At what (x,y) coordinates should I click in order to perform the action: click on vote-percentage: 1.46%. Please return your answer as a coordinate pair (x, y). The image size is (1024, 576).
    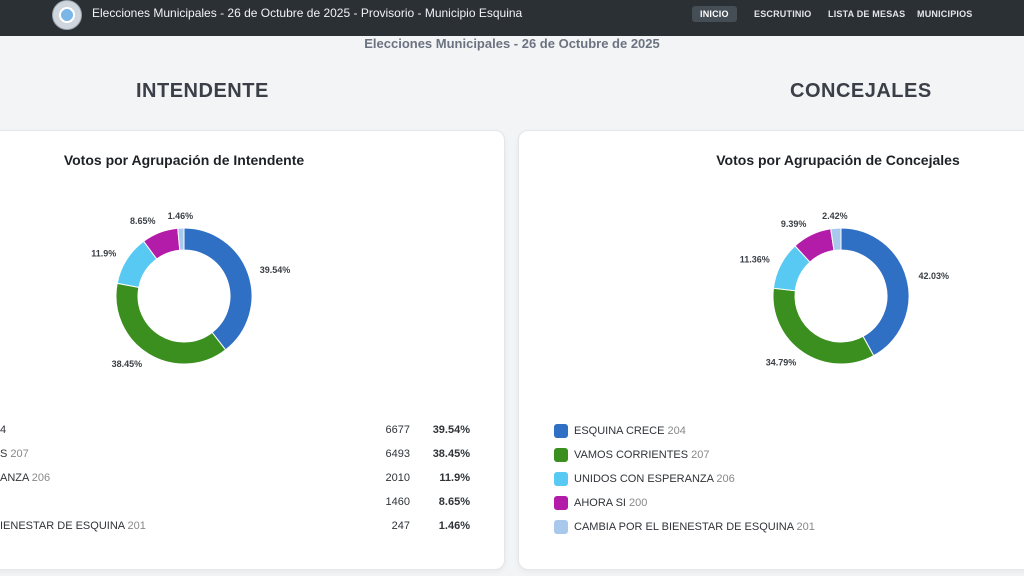
    Looking at the image, I should click on (454, 526).